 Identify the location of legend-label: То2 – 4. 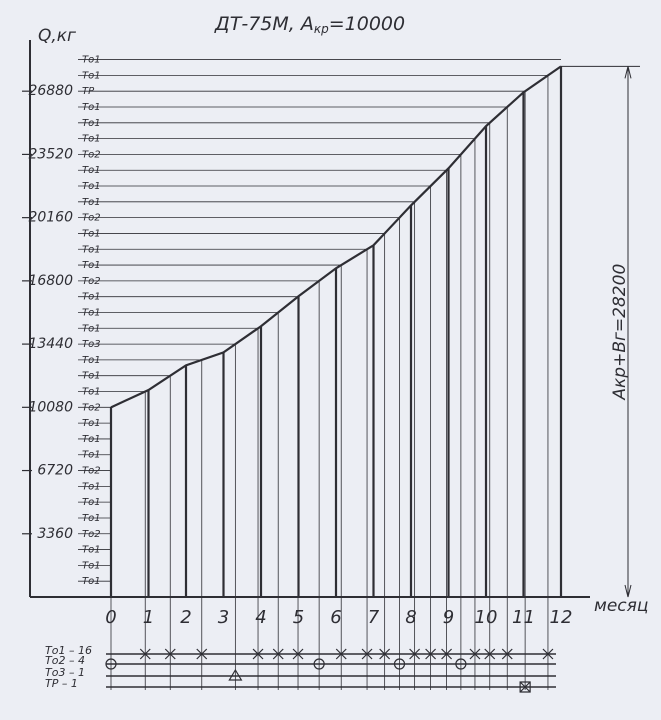
(65, 660).